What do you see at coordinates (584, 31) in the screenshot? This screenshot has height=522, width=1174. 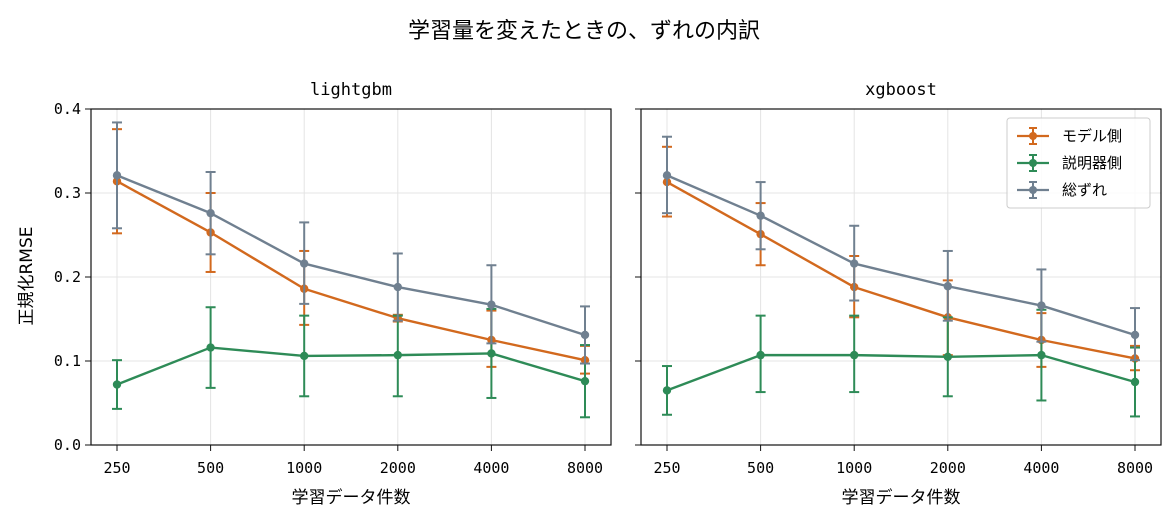 I see `figure-title: 学習量を変えたときの、ずれの内訳` at bounding box center [584, 31].